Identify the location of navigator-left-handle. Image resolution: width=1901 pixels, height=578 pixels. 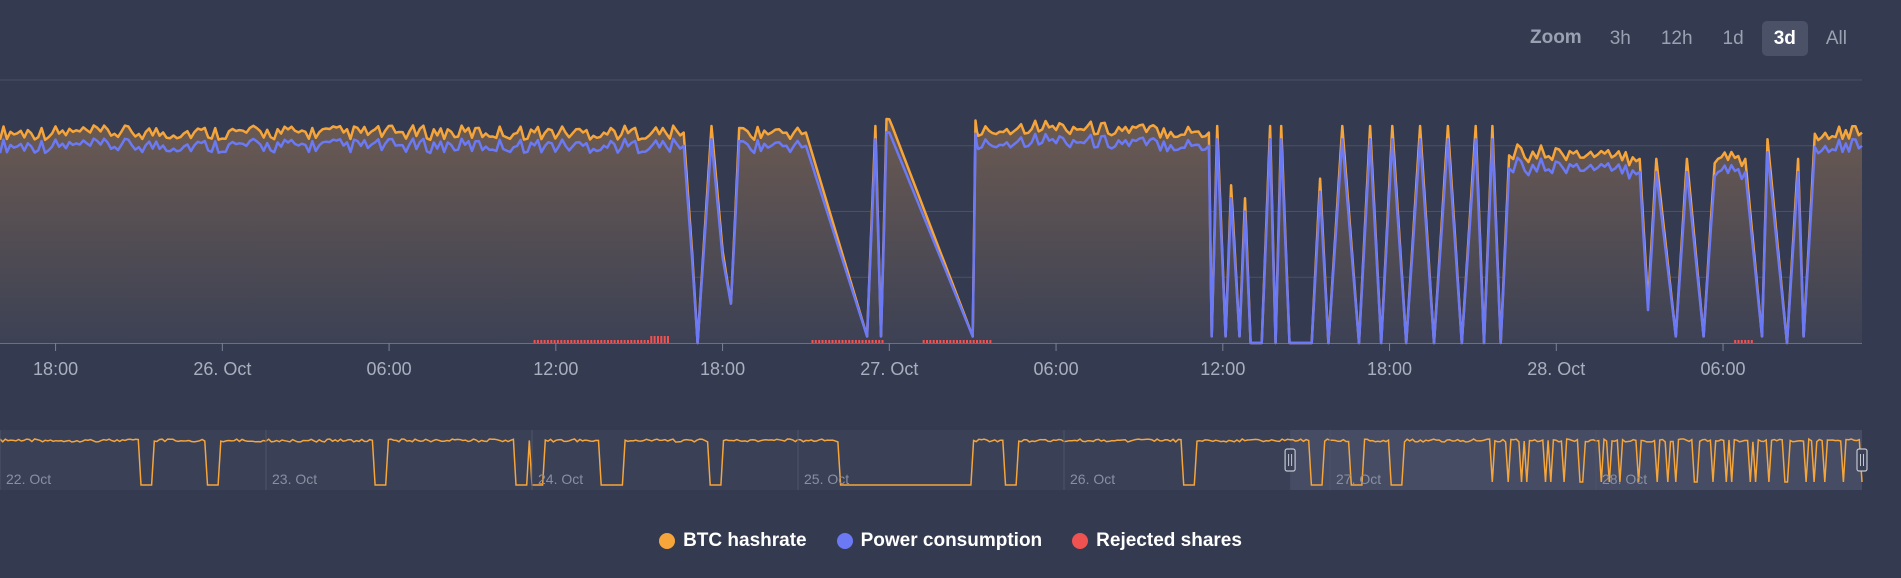
(1290, 460).